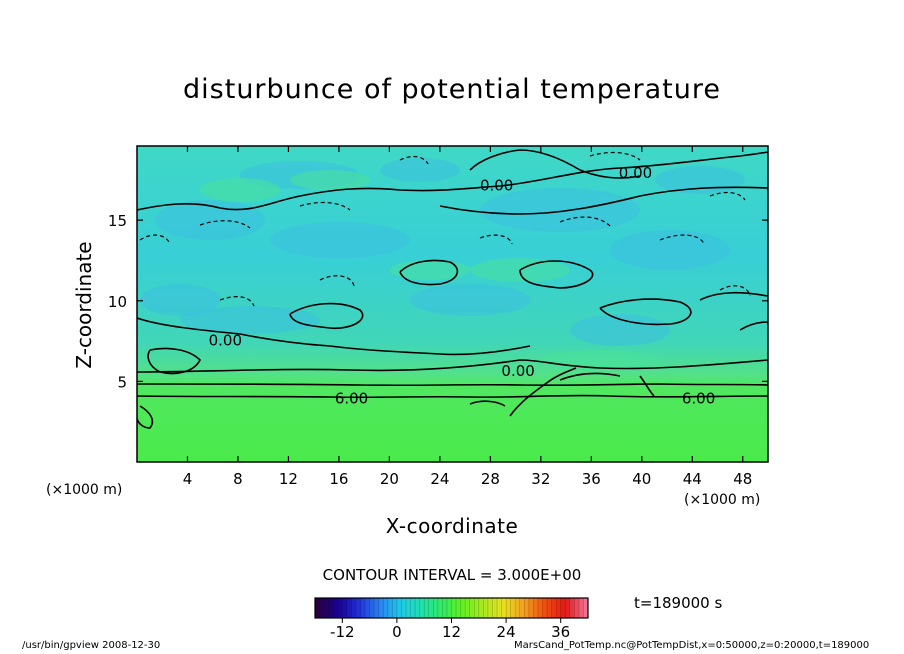 The image size is (904, 654). What do you see at coordinates (117, 302) in the screenshot?
I see `y-tick-label: 10` at bounding box center [117, 302].